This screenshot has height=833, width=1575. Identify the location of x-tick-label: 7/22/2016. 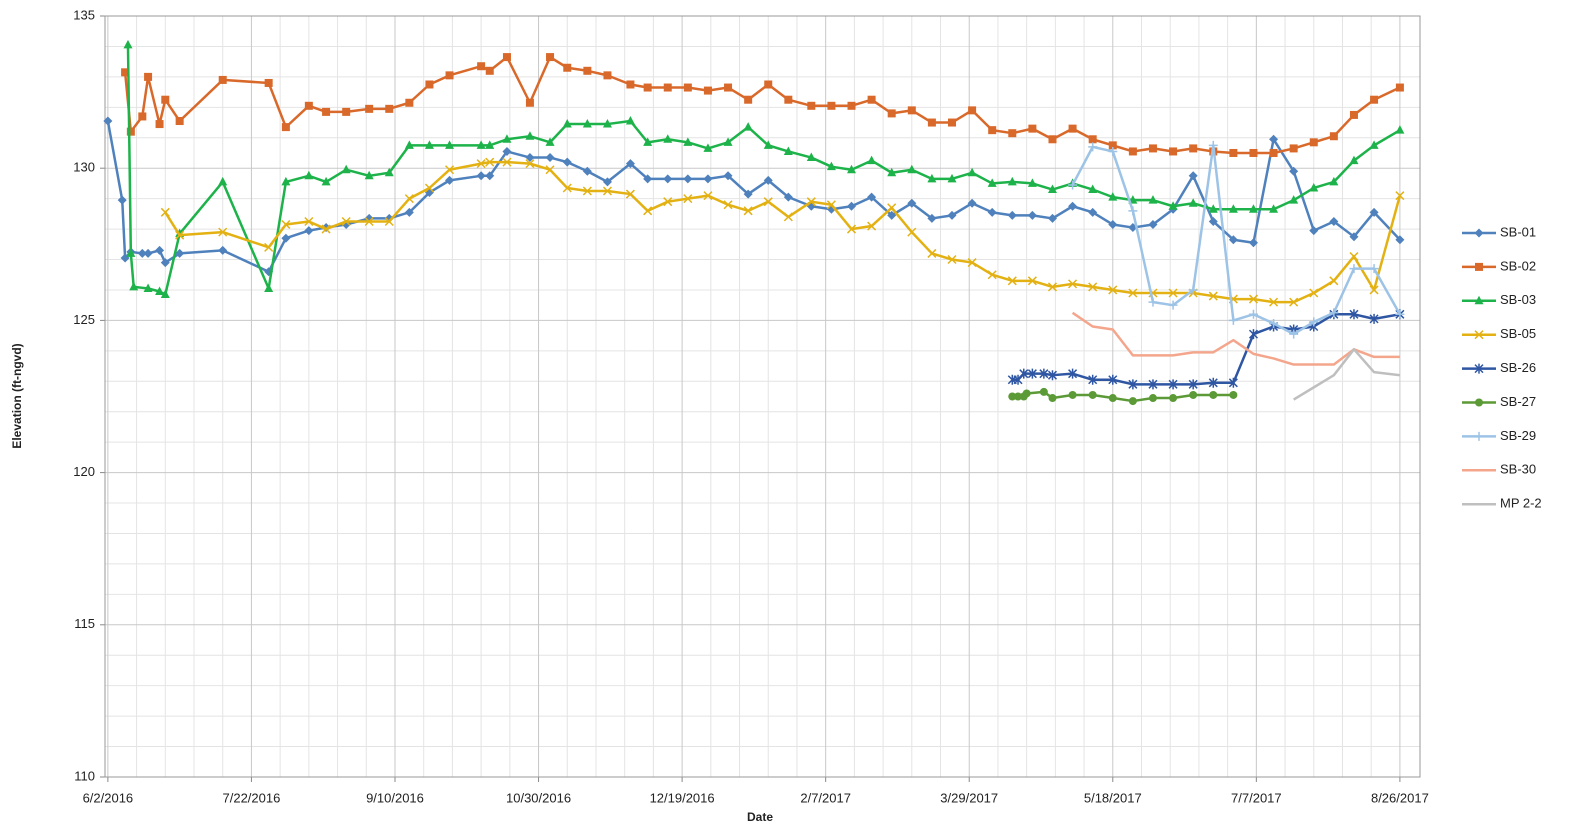
(252, 797).